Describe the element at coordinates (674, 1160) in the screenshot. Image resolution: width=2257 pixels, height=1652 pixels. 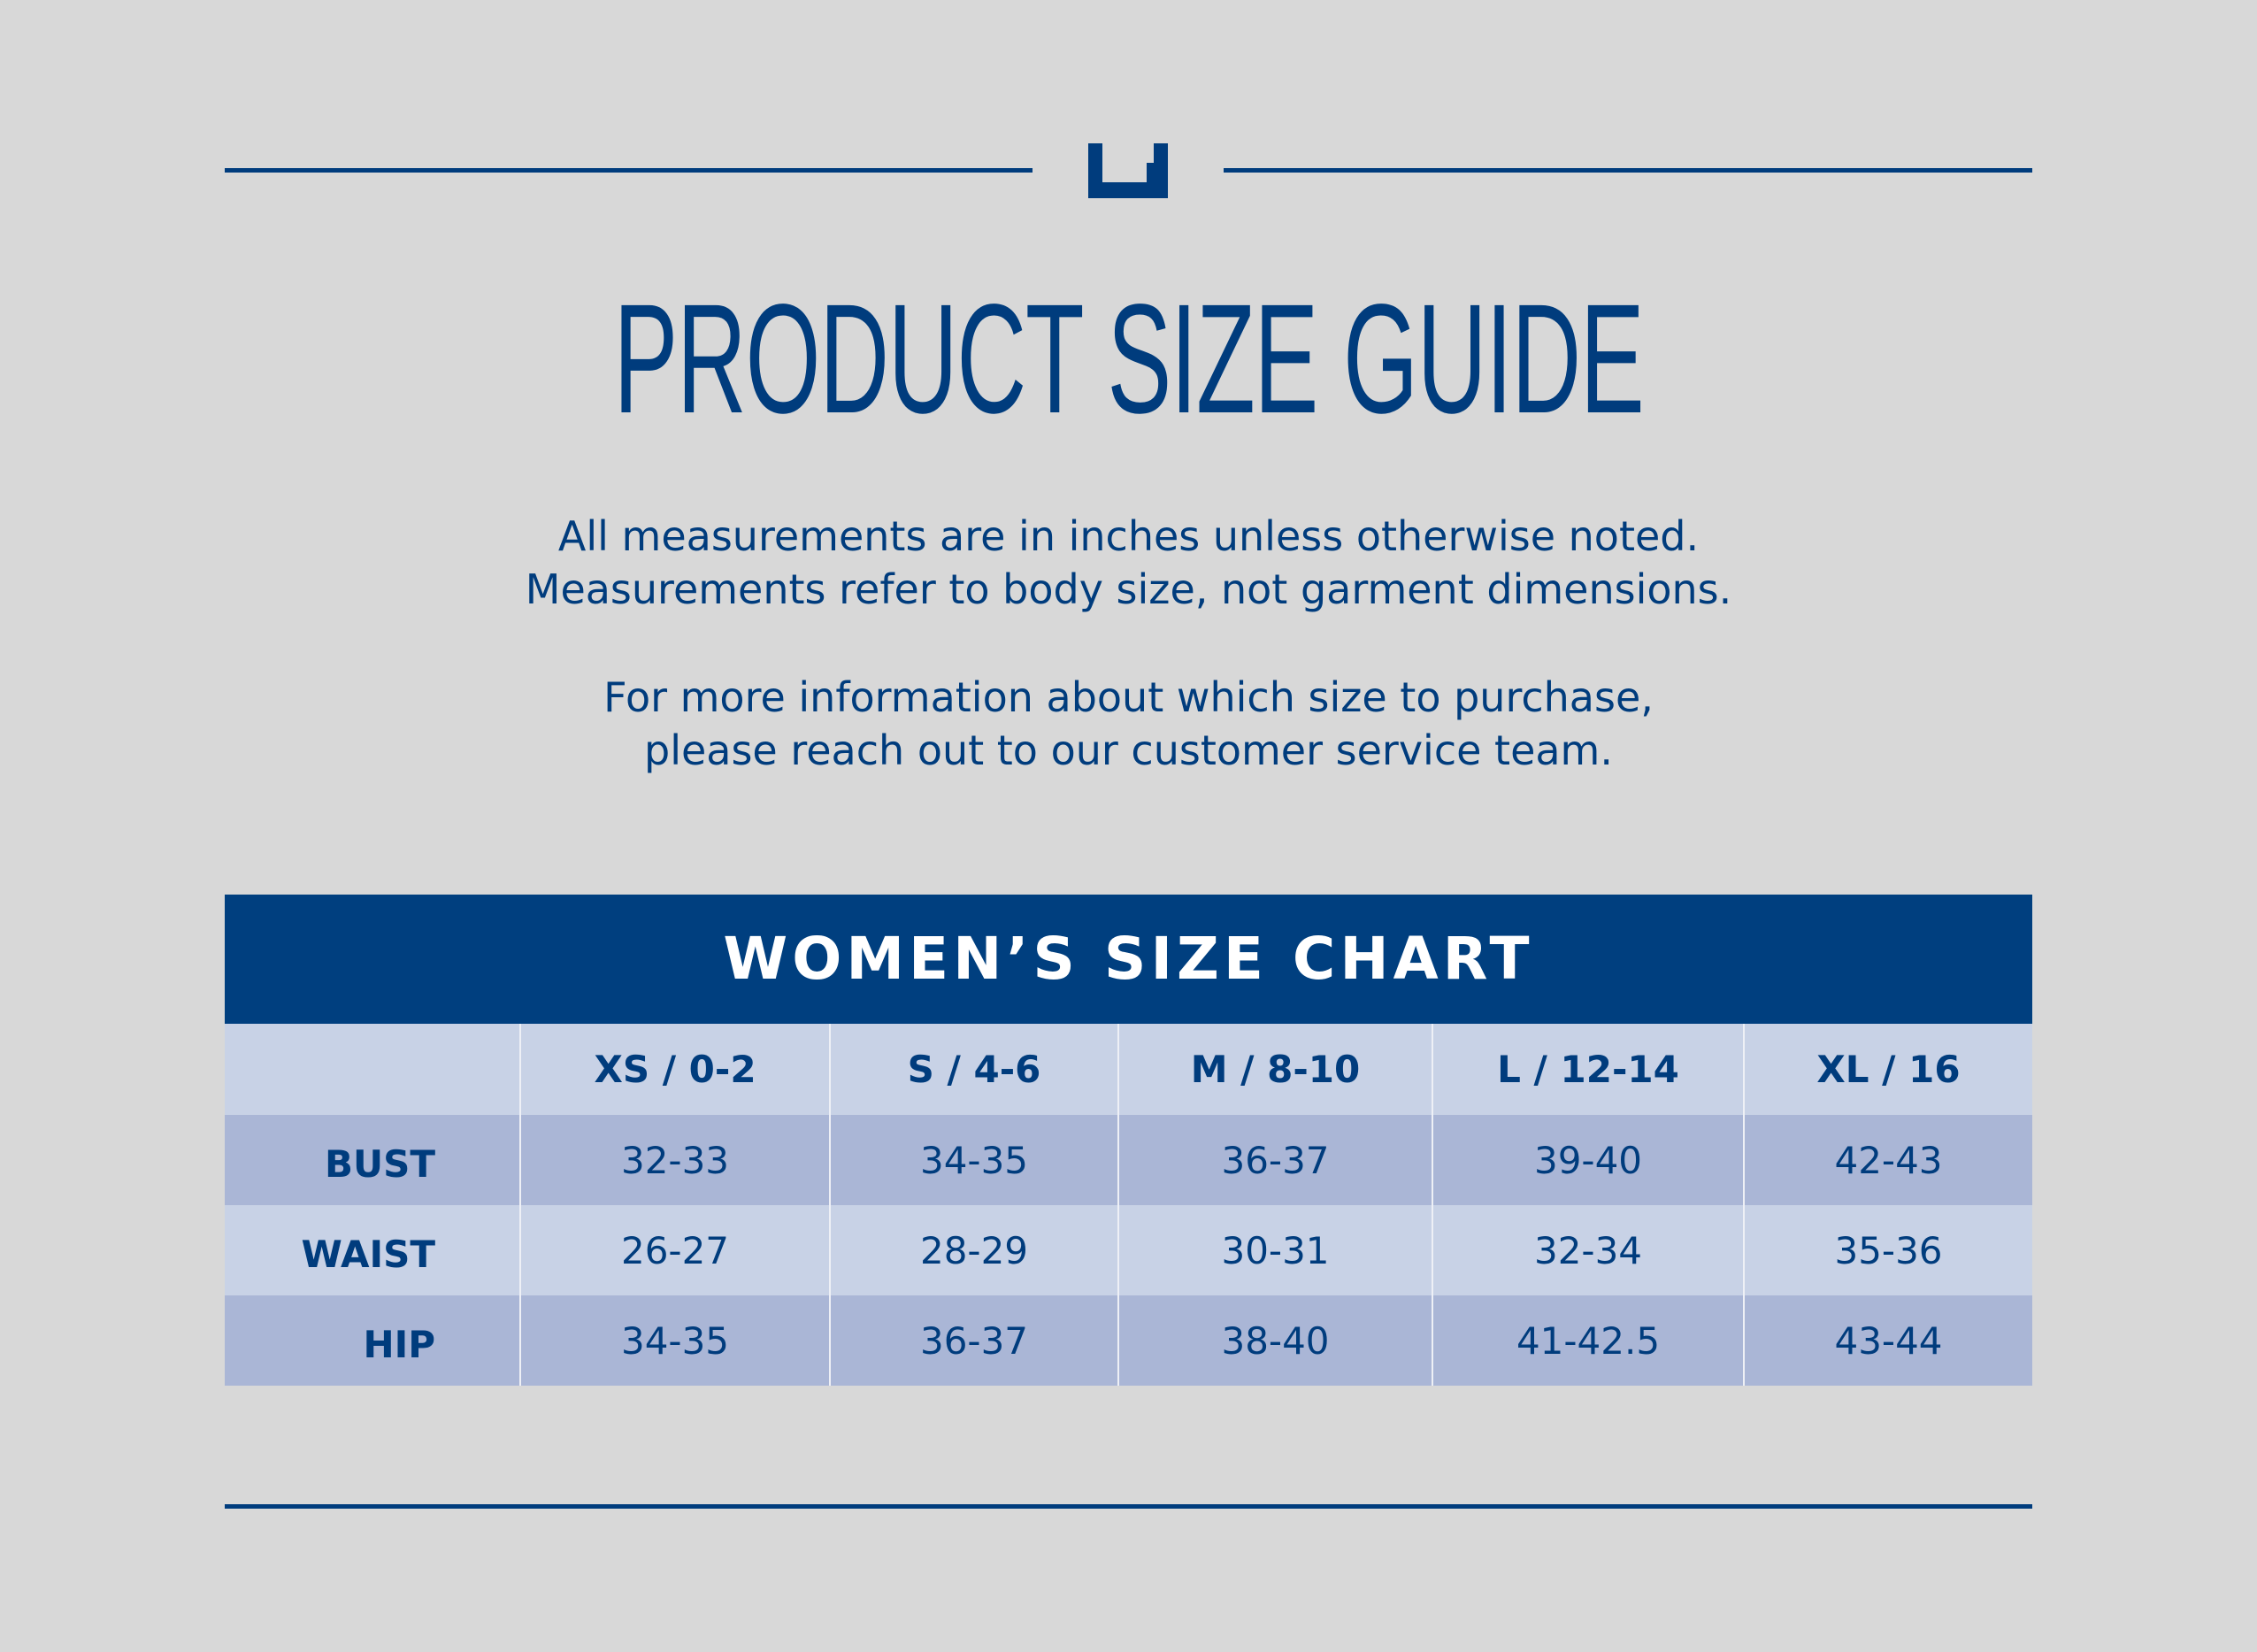
I see `table-cell: 32-33` at that location.